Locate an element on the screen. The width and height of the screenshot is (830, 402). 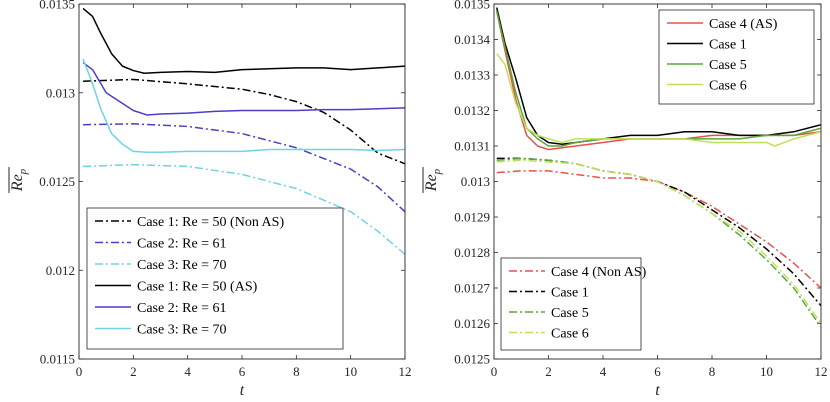
y-tick-label: 0.0127 is located at coordinates (472, 288).